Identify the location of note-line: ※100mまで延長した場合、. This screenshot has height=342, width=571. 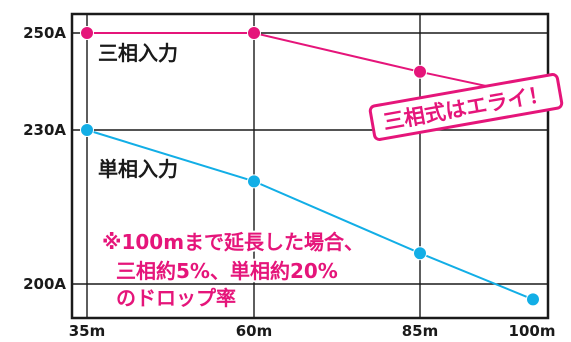
(233, 242).